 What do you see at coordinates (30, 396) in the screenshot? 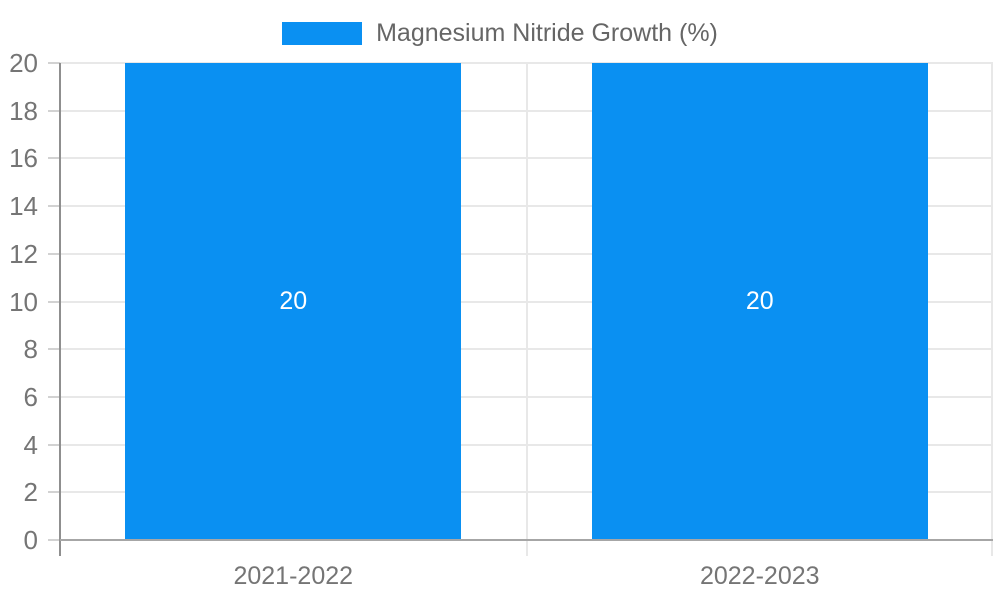
I see `y-tick-label: 6` at bounding box center [30, 396].